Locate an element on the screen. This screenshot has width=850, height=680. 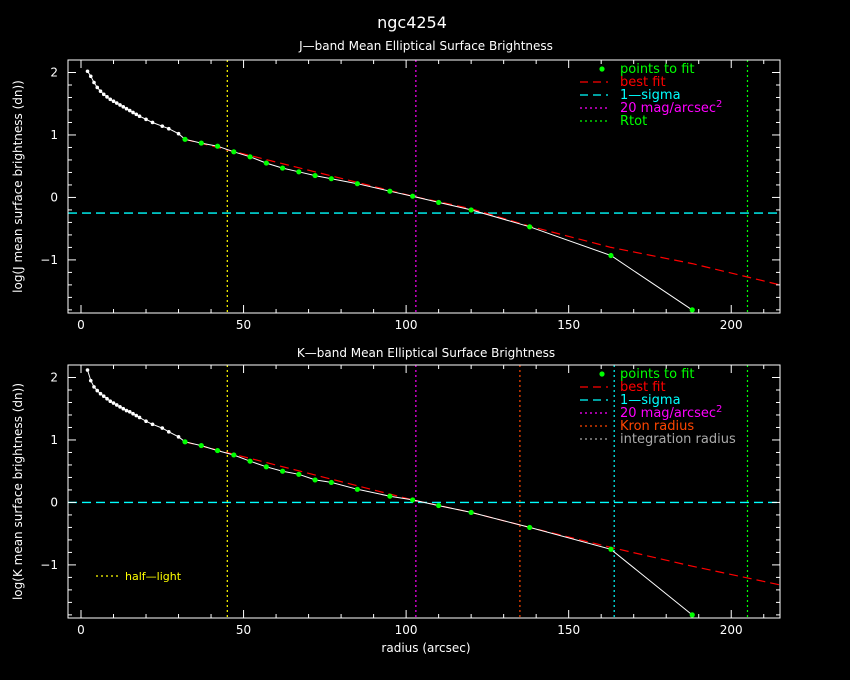
j-y-tick-label: 1 is located at coordinates (54, 135).